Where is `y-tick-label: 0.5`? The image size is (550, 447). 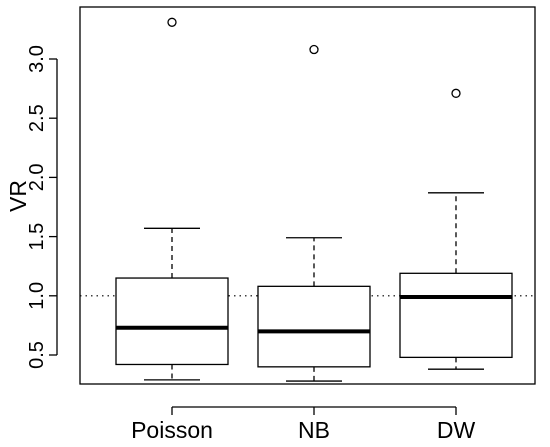 y-tick-label: 0.5 is located at coordinates (37, 355).